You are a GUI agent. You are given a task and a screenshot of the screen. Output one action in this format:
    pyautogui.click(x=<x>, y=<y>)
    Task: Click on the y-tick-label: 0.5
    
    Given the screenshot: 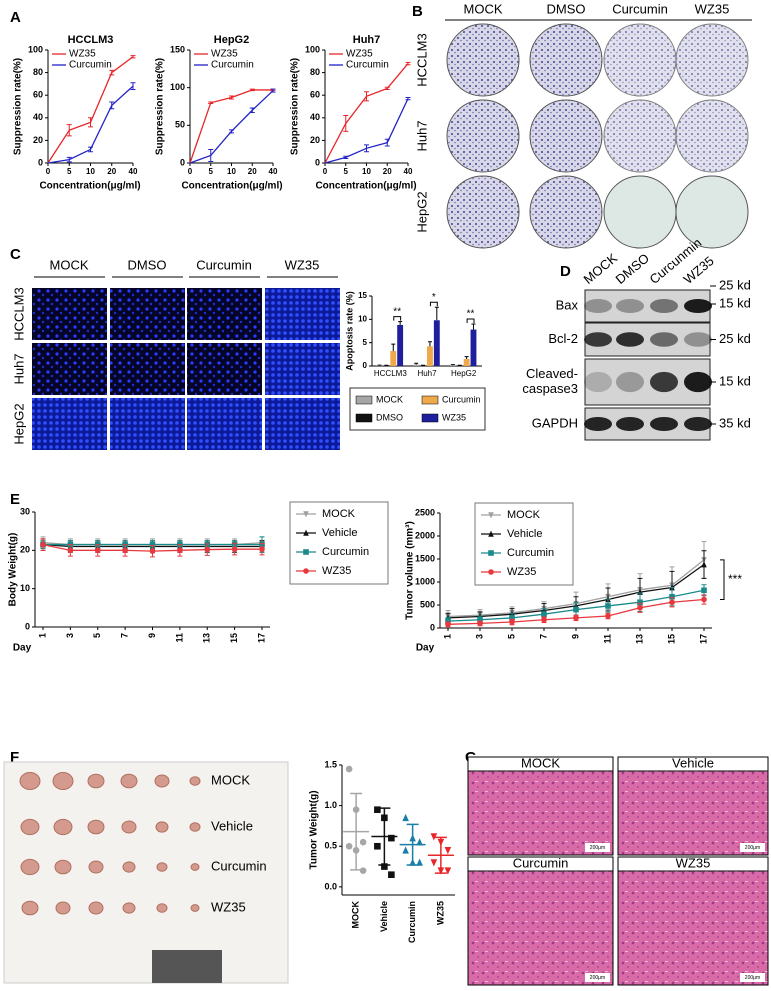 What is the action you would take?
    pyautogui.click(x=330, y=846)
    